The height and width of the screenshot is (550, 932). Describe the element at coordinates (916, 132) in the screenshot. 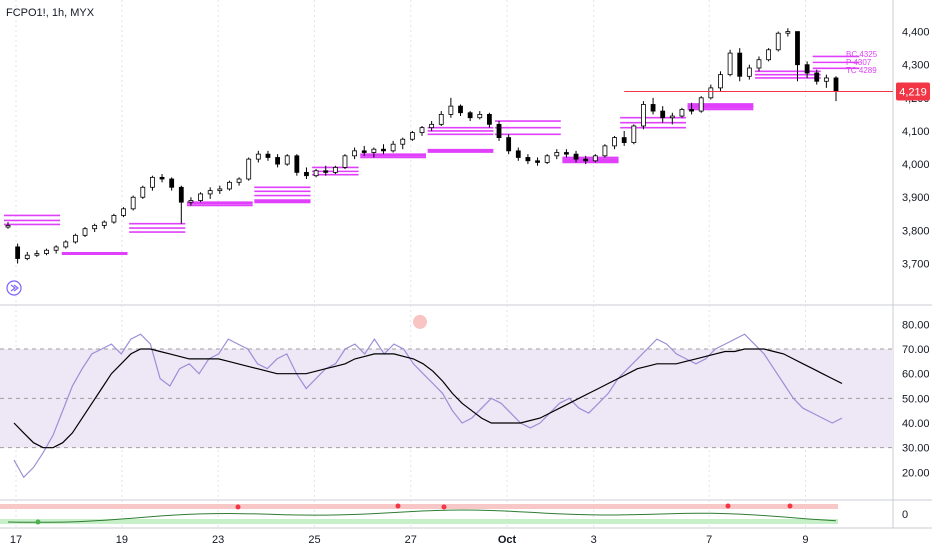

I see `price-tick-label: 4,100` at that location.